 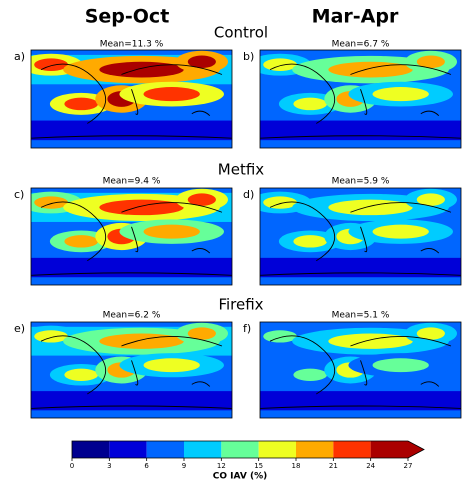 I want to click on panel-label: d), so click(x=248, y=194).